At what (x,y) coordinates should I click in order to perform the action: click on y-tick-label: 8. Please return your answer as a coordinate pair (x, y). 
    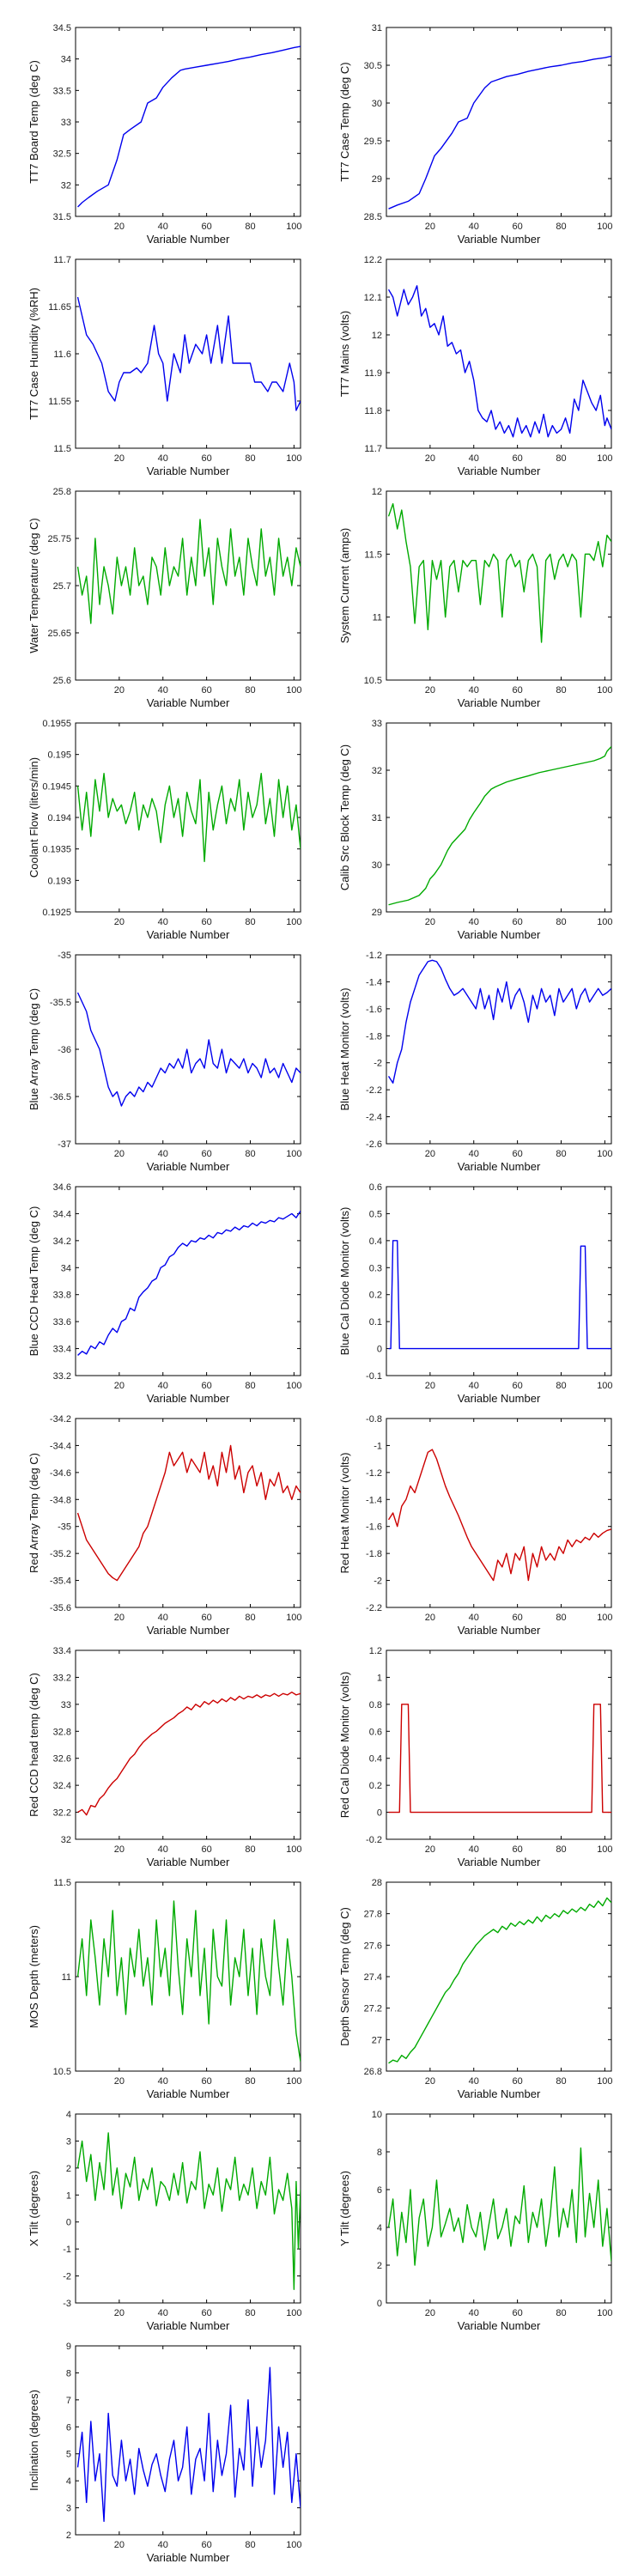
    Looking at the image, I should click on (69, 2374).